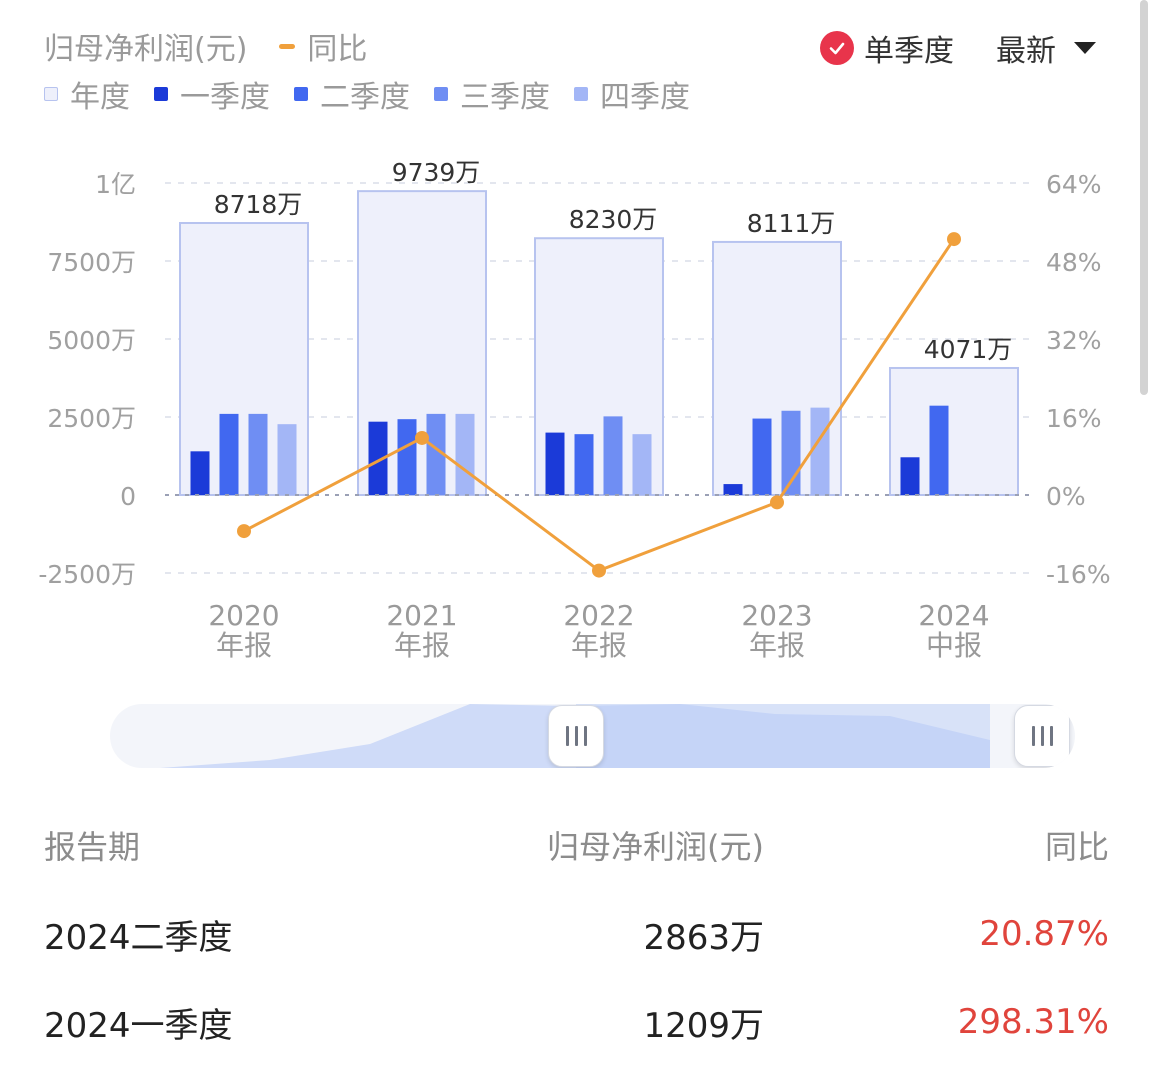 The width and height of the screenshot is (1153, 1066). What do you see at coordinates (703, 1025) in the screenshot?
I see `row-value: 1209万` at bounding box center [703, 1025].